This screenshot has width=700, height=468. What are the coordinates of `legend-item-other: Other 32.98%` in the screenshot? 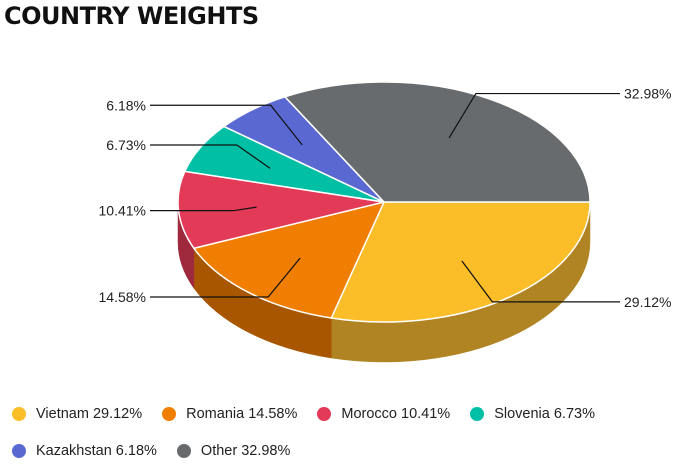 It's located at (233, 451).